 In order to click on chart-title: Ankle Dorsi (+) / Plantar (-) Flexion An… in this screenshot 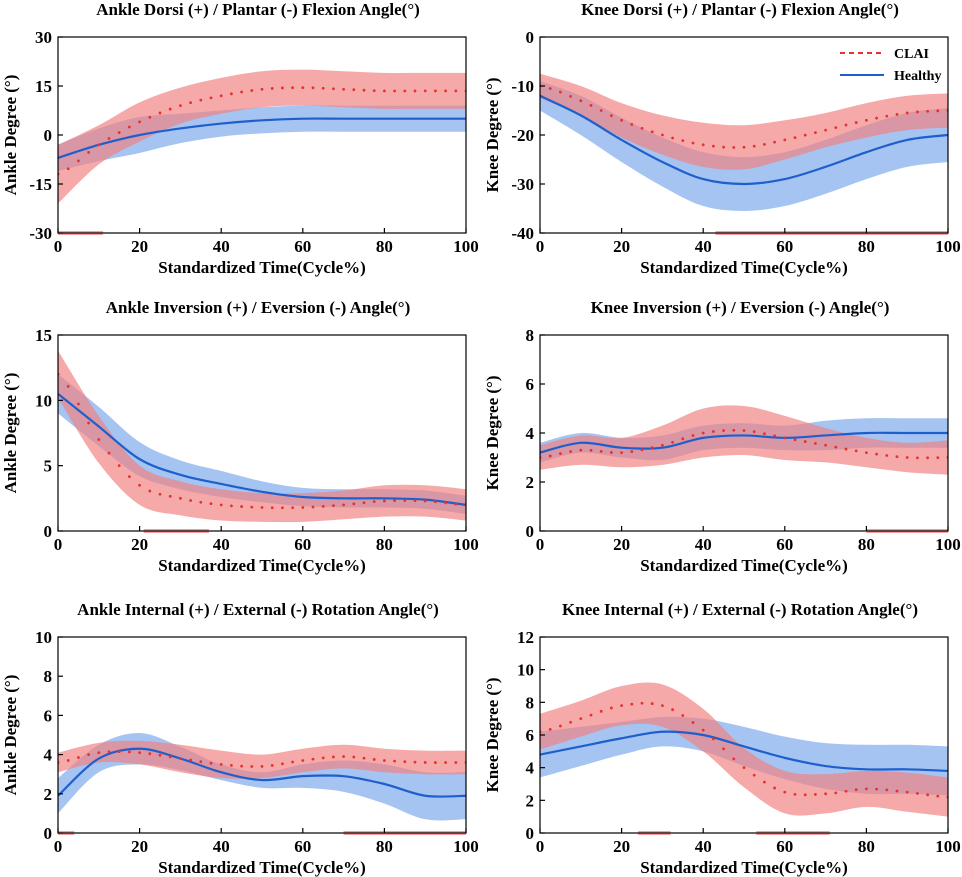, I will do `click(258, 9)`.